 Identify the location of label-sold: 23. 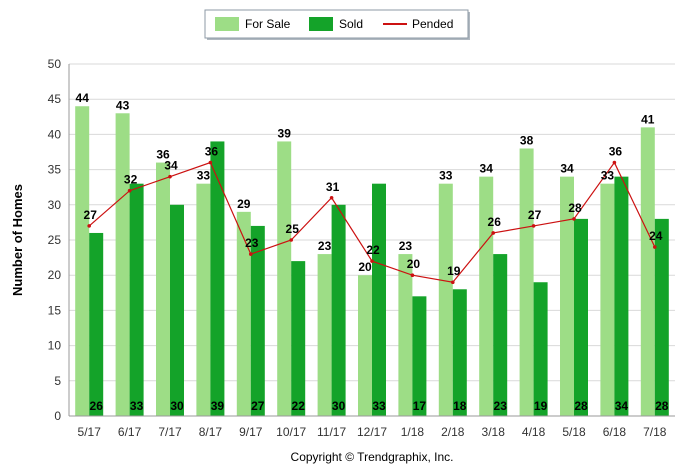
(501, 406).